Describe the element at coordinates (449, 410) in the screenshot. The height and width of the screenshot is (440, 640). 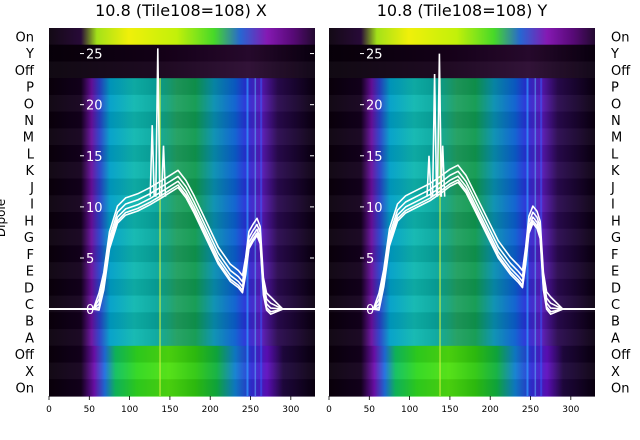
I see `x-tick-label: 150` at that location.